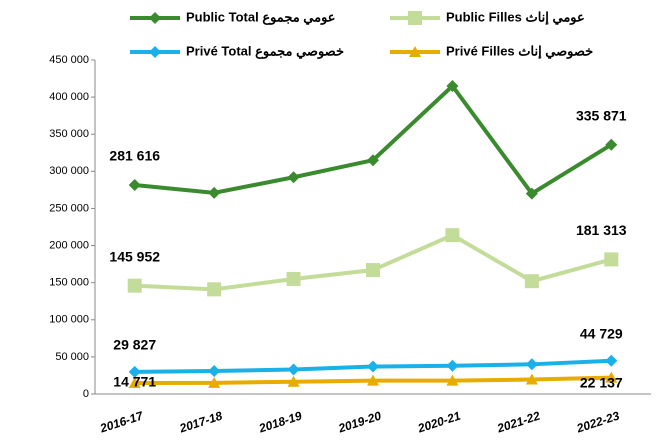 This screenshot has width=659, height=445. Describe the element at coordinates (69, 134) in the screenshot. I see `y-tick-label: 350 000` at that location.